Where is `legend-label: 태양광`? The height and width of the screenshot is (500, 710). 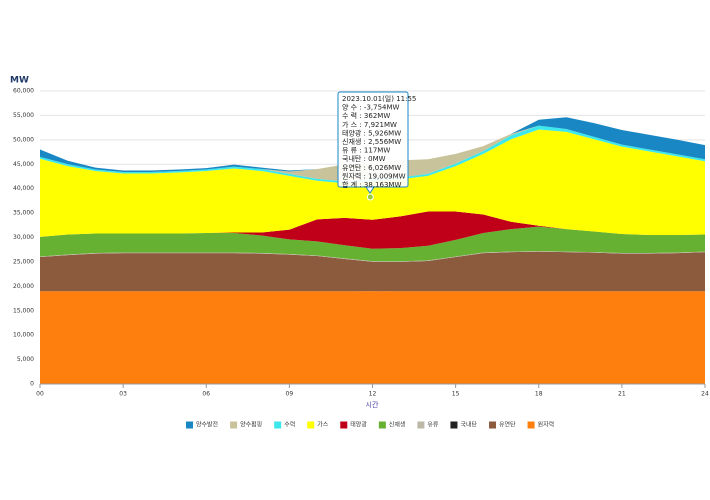
legend-label: 태양광 is located at coordinates (358, 425).